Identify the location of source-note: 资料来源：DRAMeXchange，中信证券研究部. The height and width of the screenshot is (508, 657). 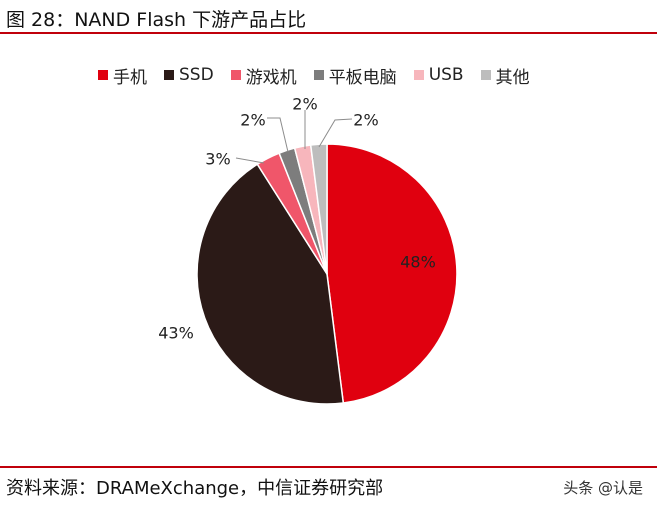
(195, 488).